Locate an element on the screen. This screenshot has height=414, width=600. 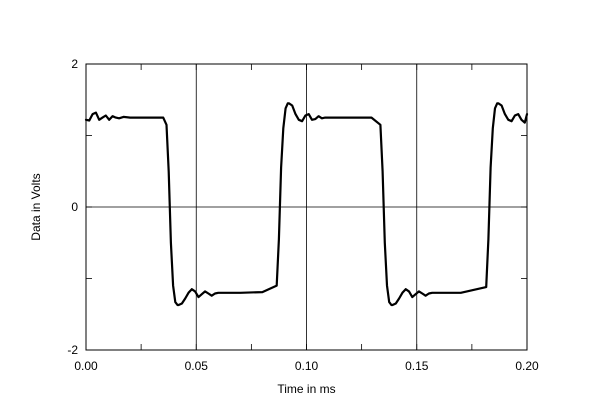
x-tick-label: 0.20 is located at coordinates (527, 366).